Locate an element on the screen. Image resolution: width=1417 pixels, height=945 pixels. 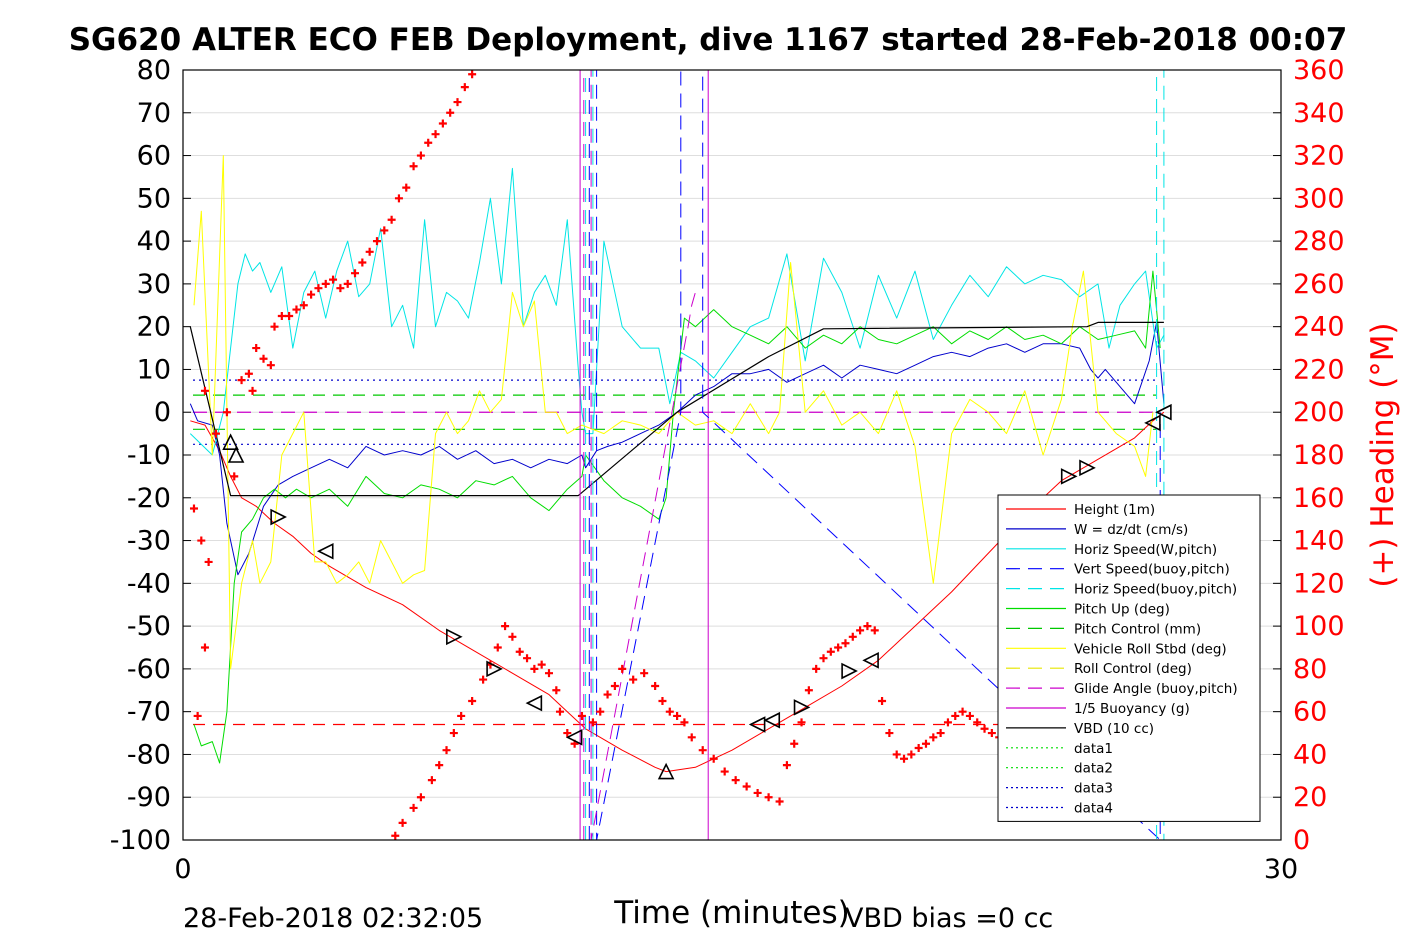
y-tick-label: 40 is located at coordinates (154, 241).